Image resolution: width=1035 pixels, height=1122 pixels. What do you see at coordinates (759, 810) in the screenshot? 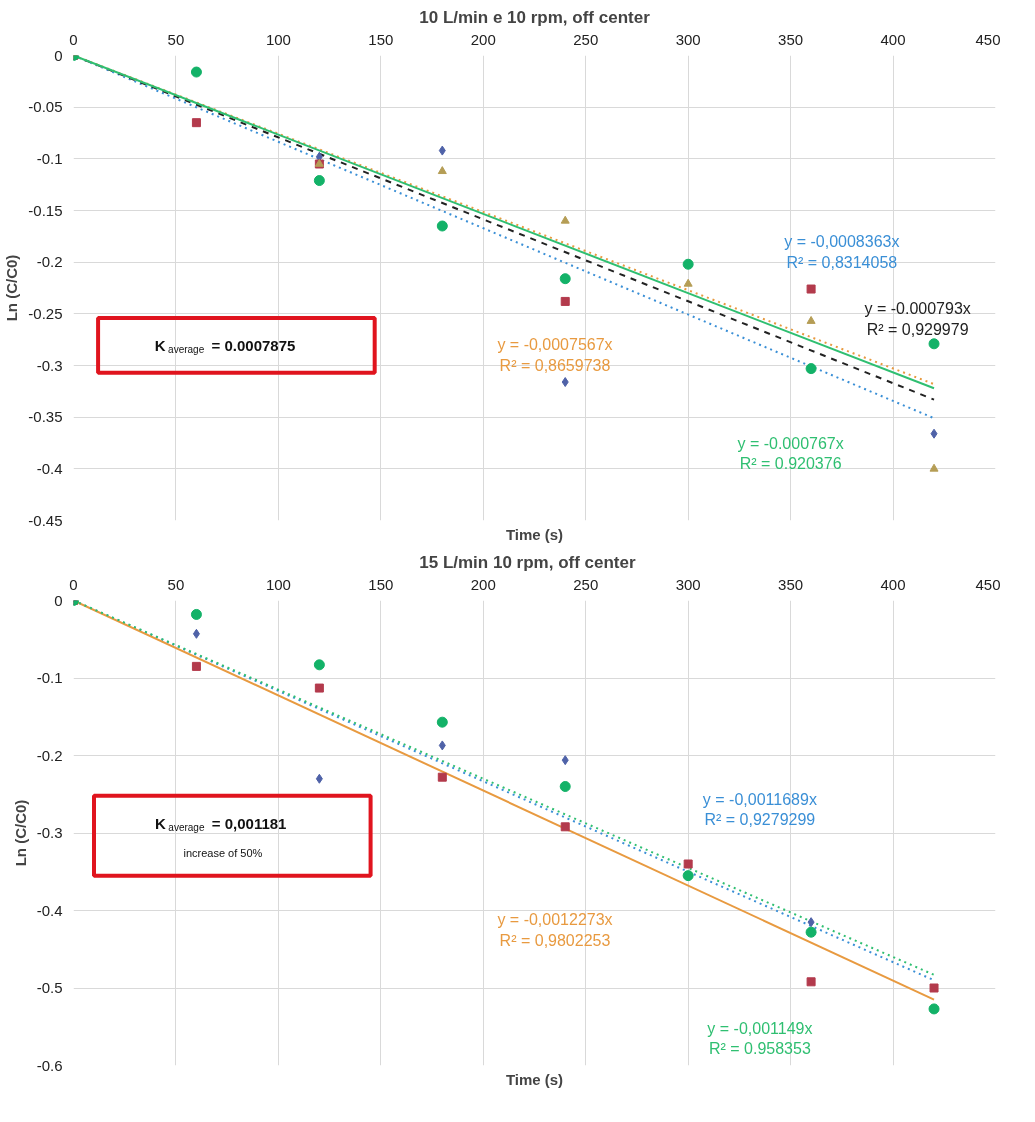
I see `text: y = -0,0011689x R² = 0,9279299` at bounding box center [759, 810].